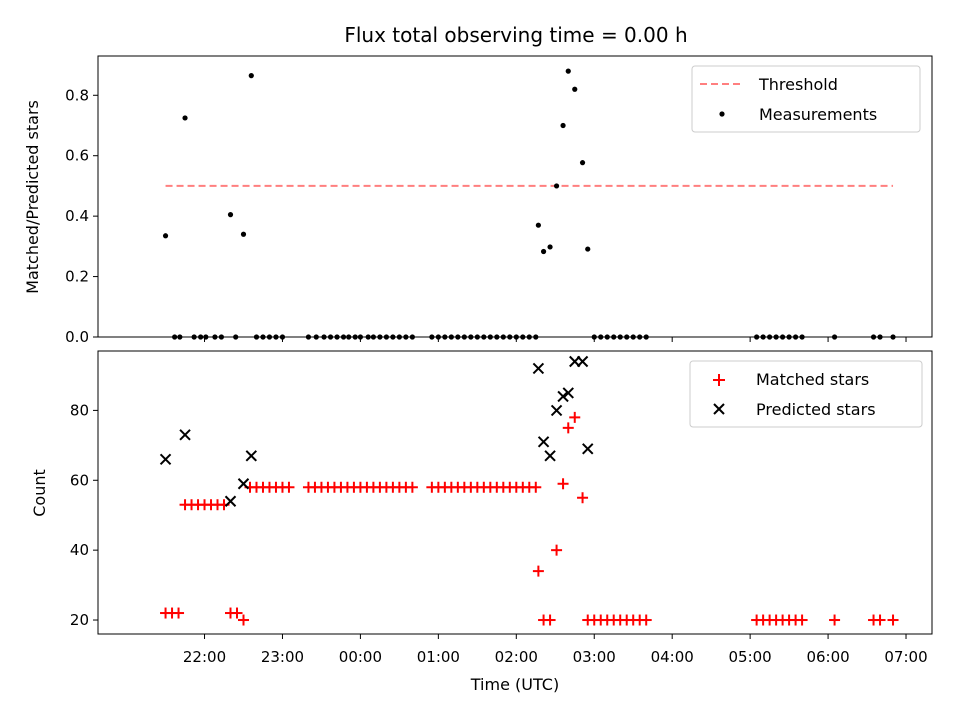 Image resolution: width=960 pixels, height=720 pixels. What do you see at coordinates (77, 277) in the screenshot?
I see `top-y-tick-label: 0.2` at bounding box center [77, 277].